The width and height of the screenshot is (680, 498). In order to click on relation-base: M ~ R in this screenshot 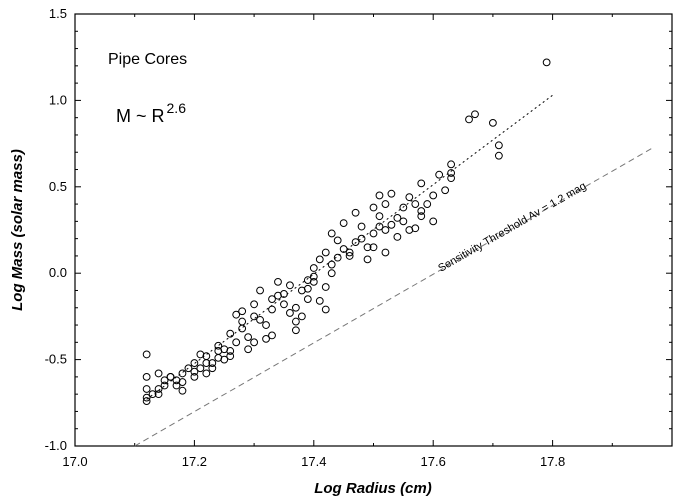, I will do `click(140, 116)`.